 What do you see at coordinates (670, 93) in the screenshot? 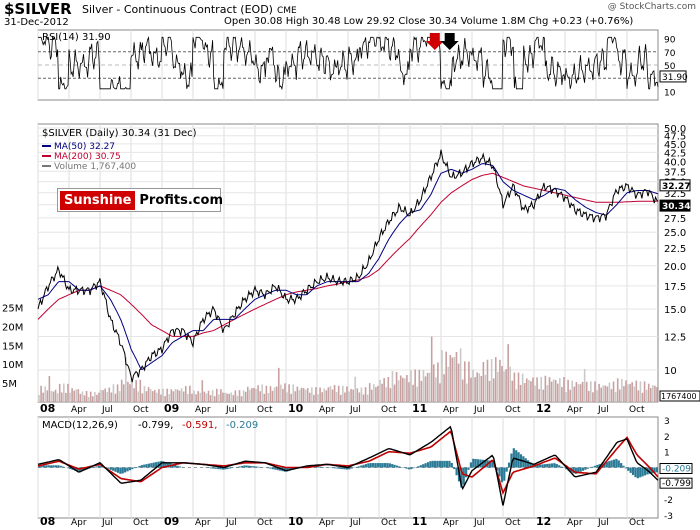
I see `rsi-y-tick: 10` at bounding box center [670, 93].